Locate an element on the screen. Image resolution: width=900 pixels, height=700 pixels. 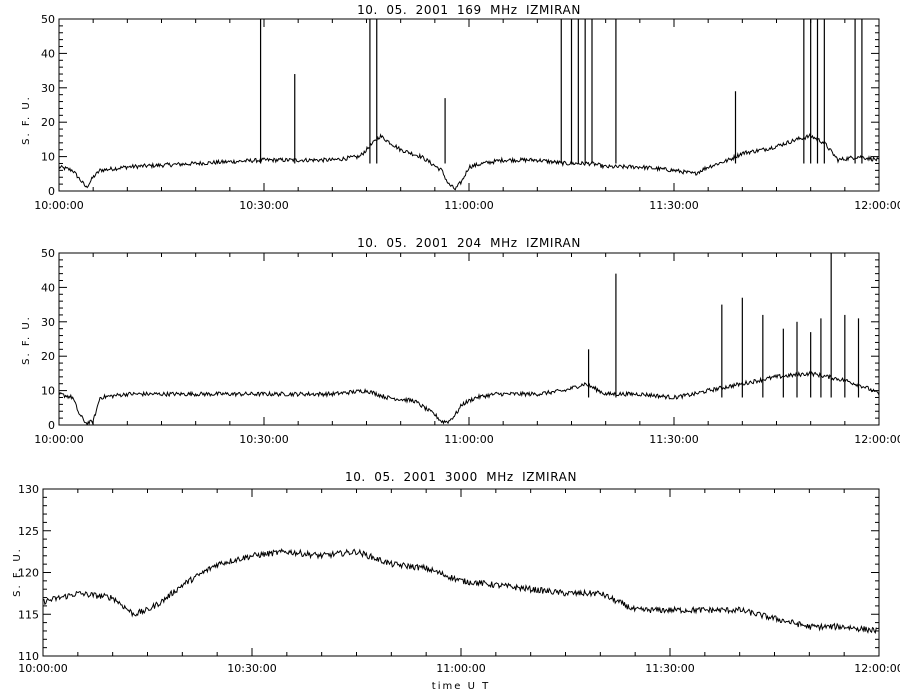
plot-area is located at coordinates (461, 590).